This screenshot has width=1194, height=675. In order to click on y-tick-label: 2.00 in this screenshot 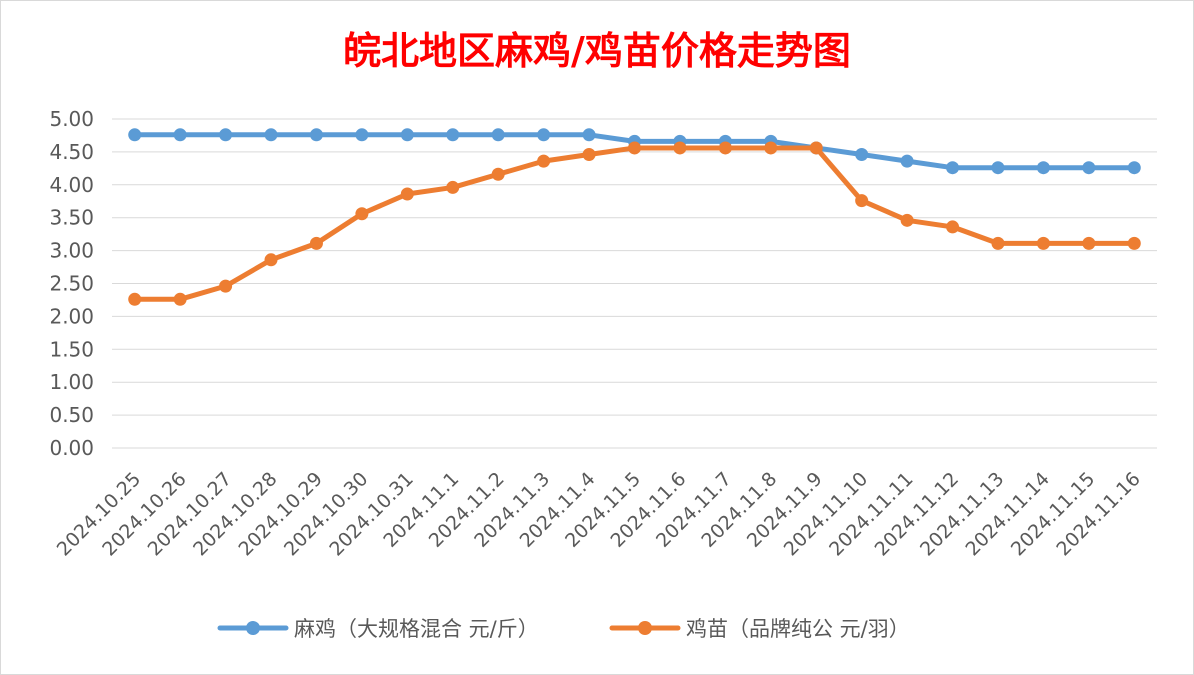, I will do `click(71, 316)`.